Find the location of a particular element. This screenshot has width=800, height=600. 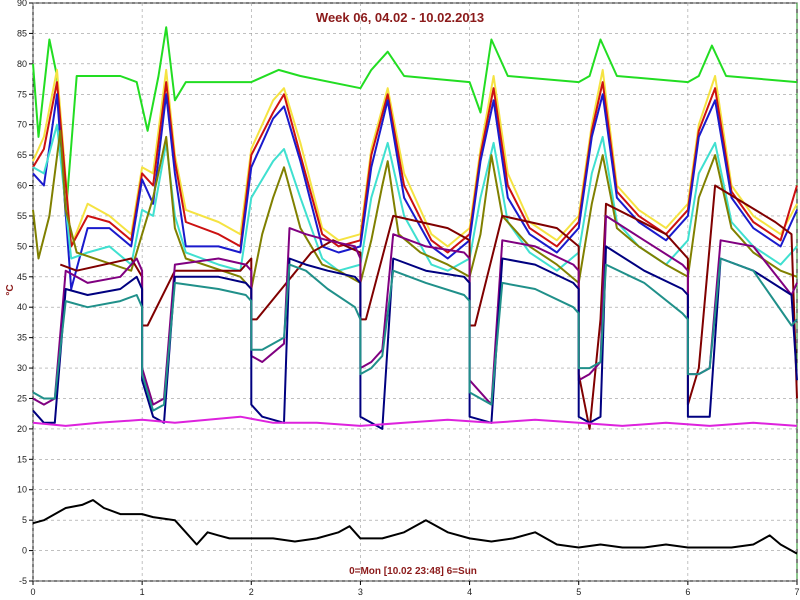

y-tick-label: 40 is located at coordinates (22, 307).